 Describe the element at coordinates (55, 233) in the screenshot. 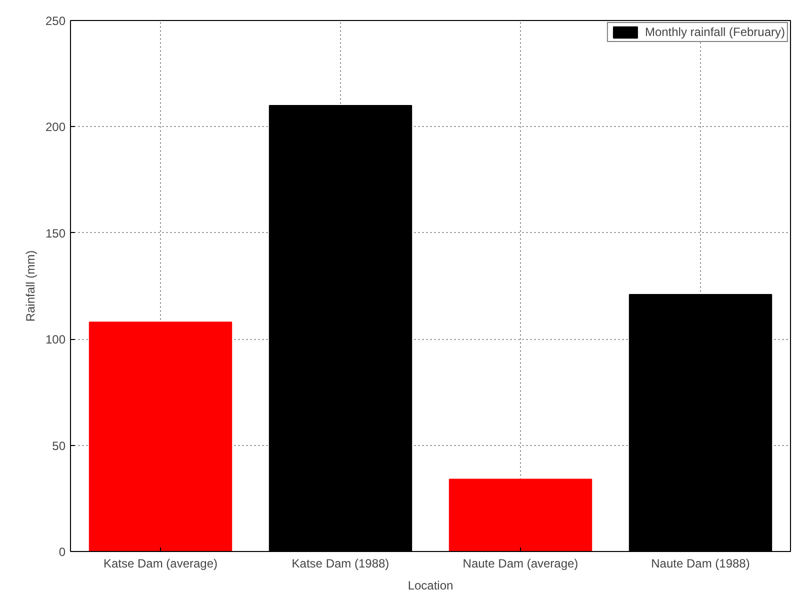

I see `y-tick-label: 150` at that location.